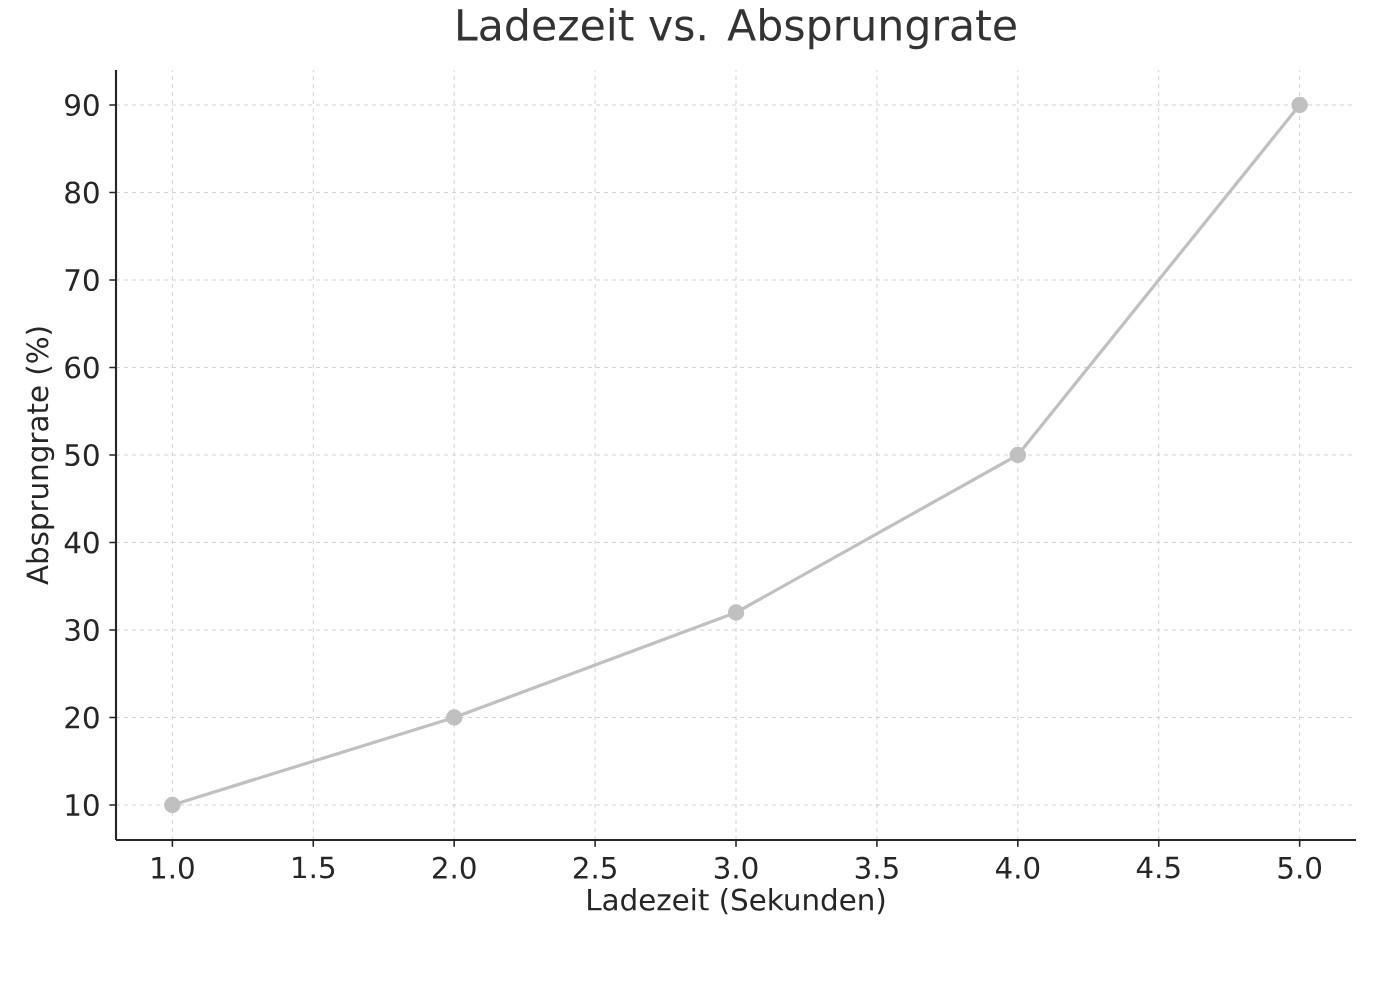 The height and width of the screenshot is (1003, 1376). Describe the element at coordinates (454, 867) in the screenshot. I see `x-tick-label: 2.0` at that location.